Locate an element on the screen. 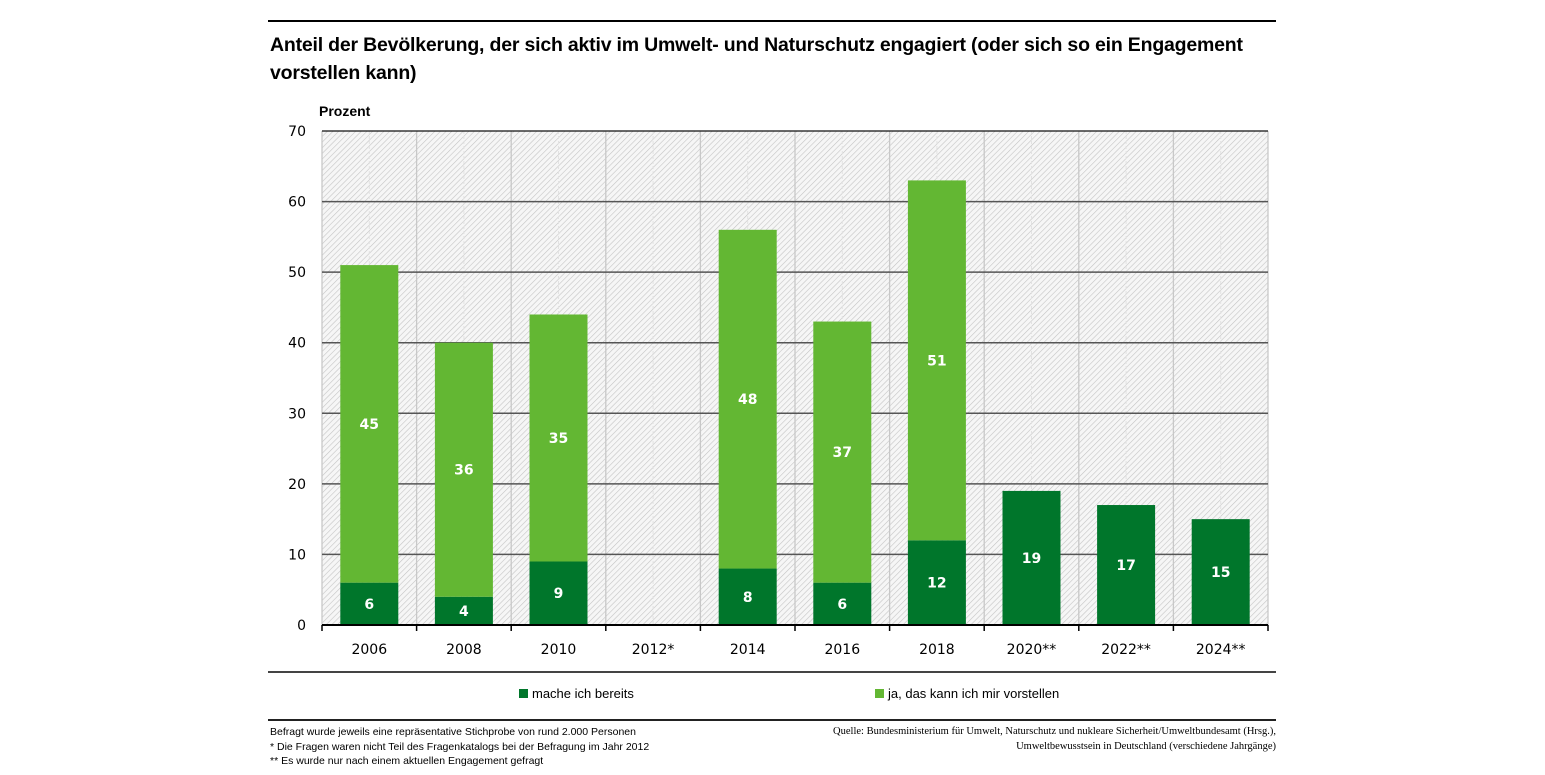  bar-value-label: 48 is located at coordinates (747, 400).